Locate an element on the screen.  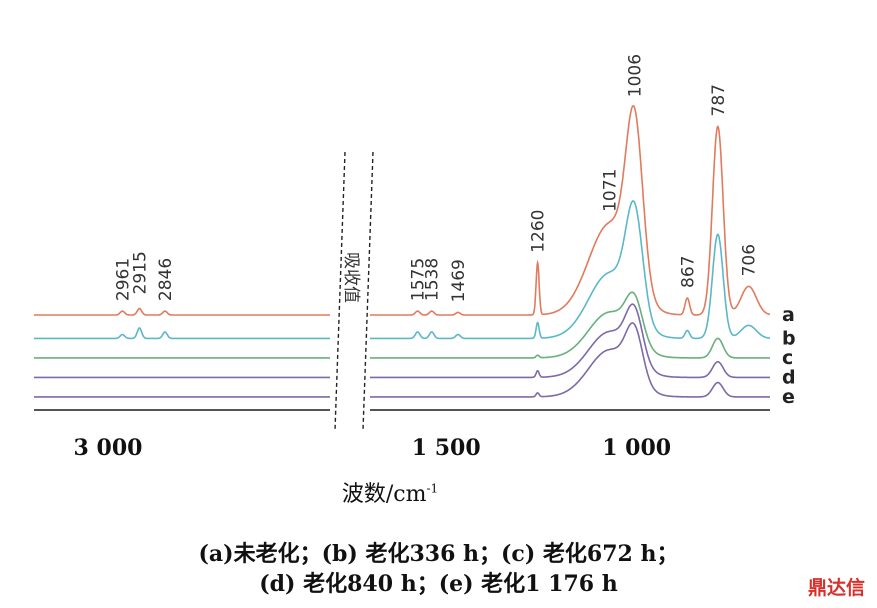
peak-label-2915: 2915 is located at coordinates (140, 272).